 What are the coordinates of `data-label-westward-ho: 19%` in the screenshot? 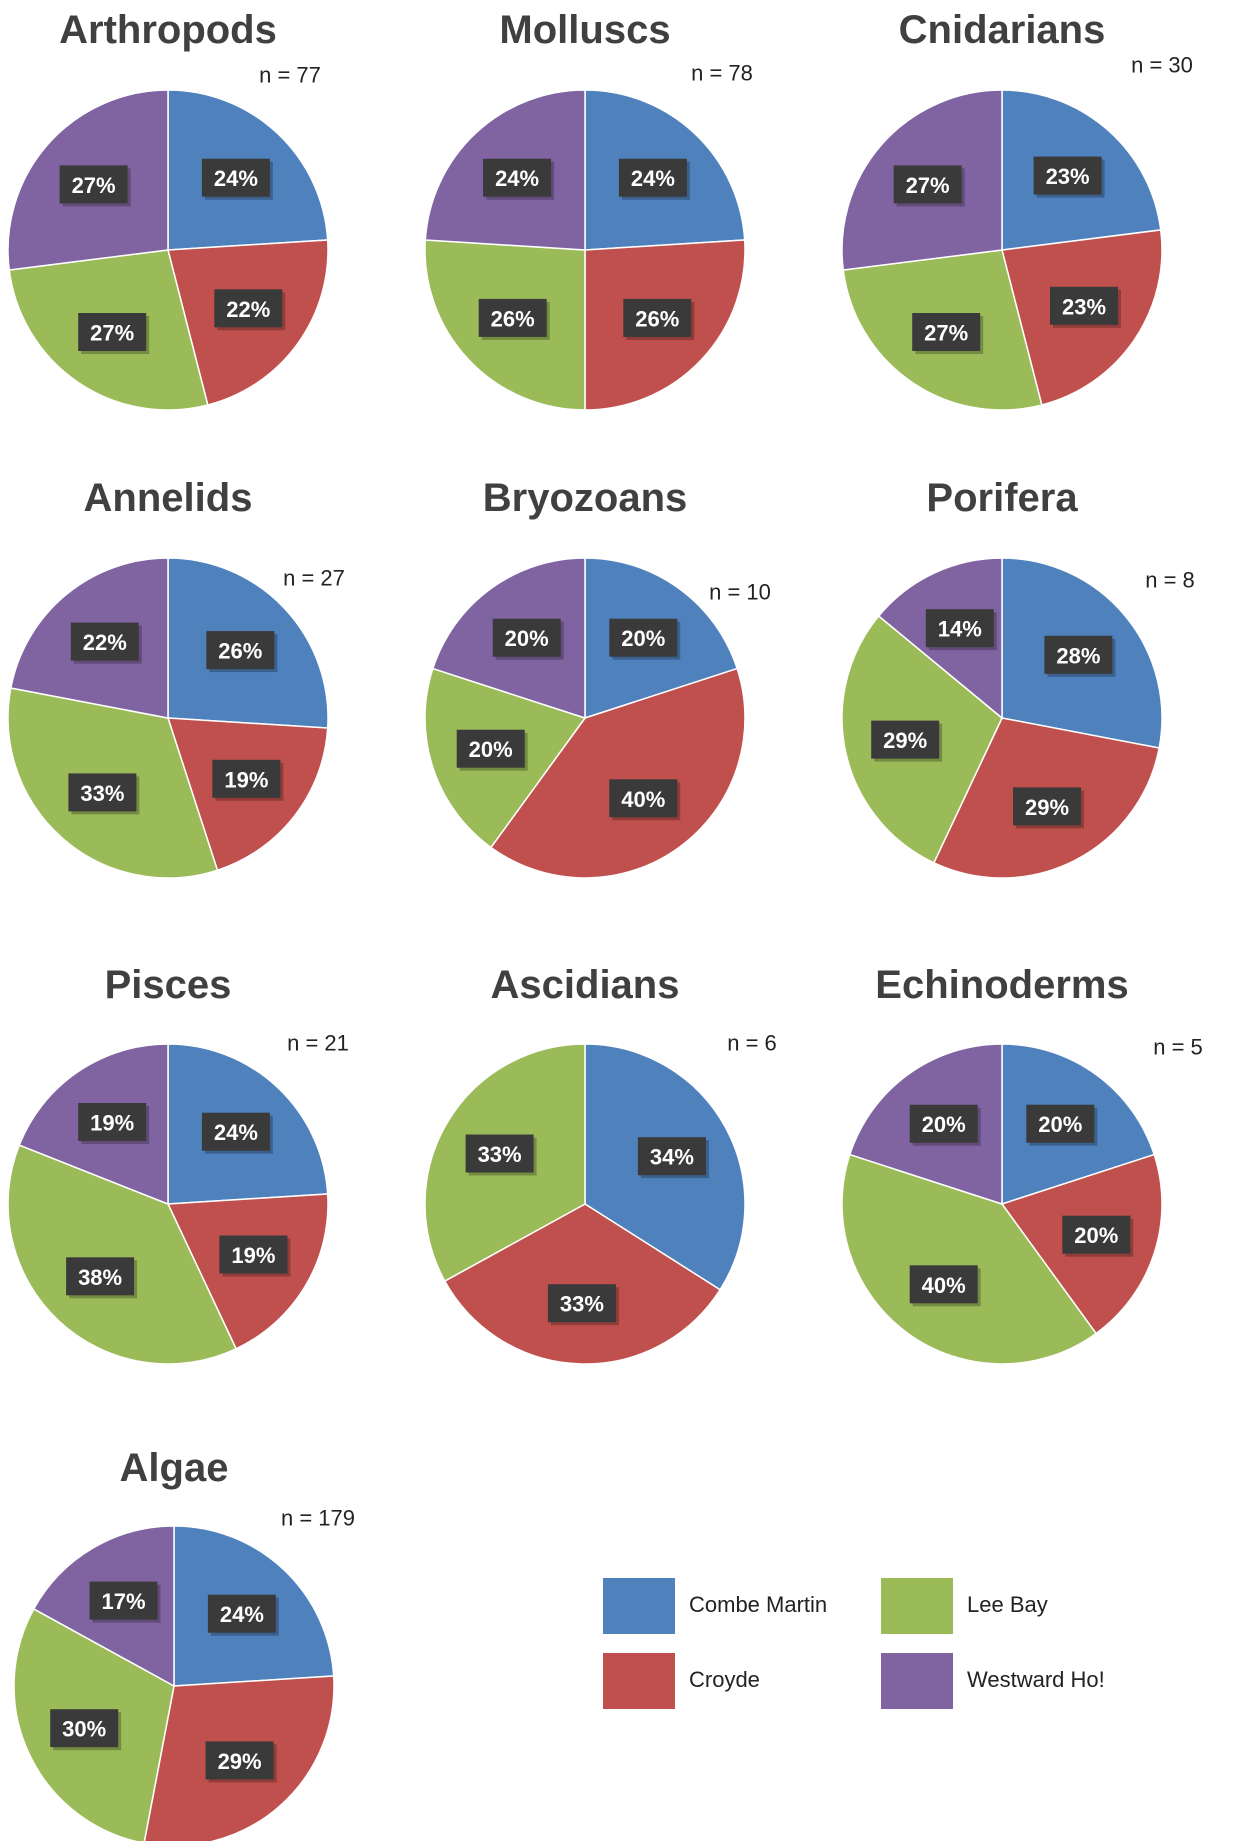 It's located at (114, 1123).